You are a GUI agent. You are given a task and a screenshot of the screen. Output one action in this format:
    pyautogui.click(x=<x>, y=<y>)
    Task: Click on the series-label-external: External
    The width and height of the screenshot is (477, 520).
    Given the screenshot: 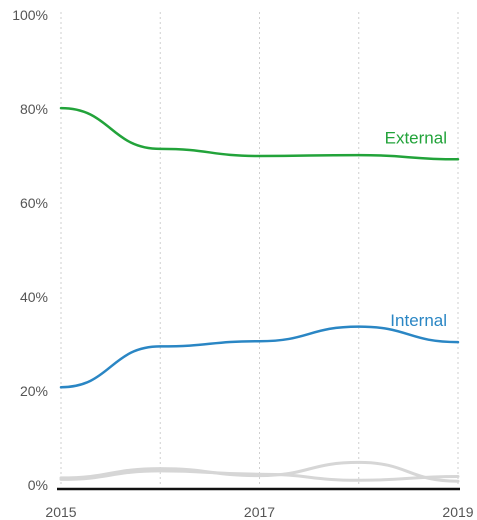 What is the action you would take?
    pyautogui.click(x=416, y=137)
    